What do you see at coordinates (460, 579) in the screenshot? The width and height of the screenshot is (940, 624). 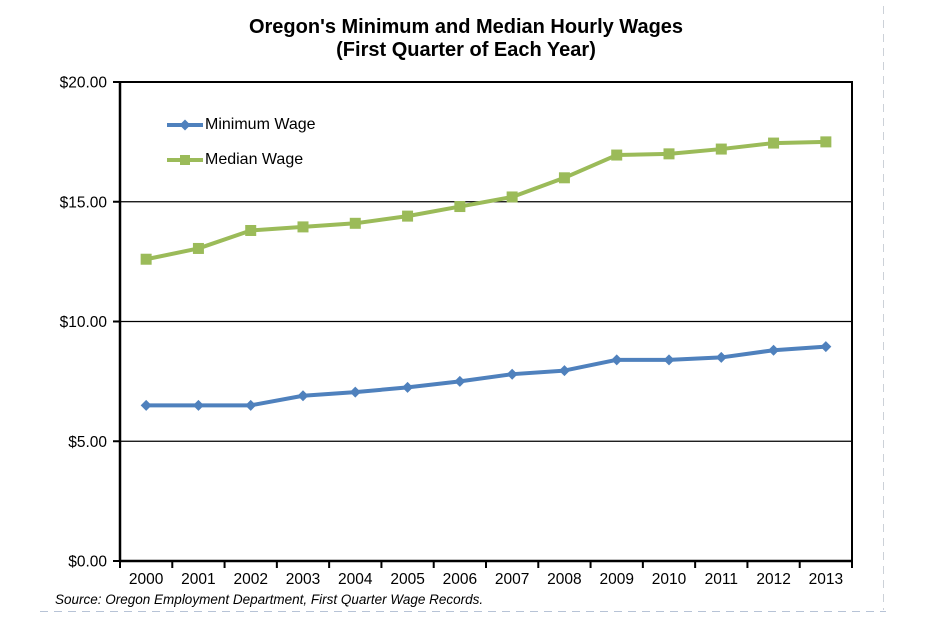 I see `x-tick-label: 2006` at bounding box center [460, 579].